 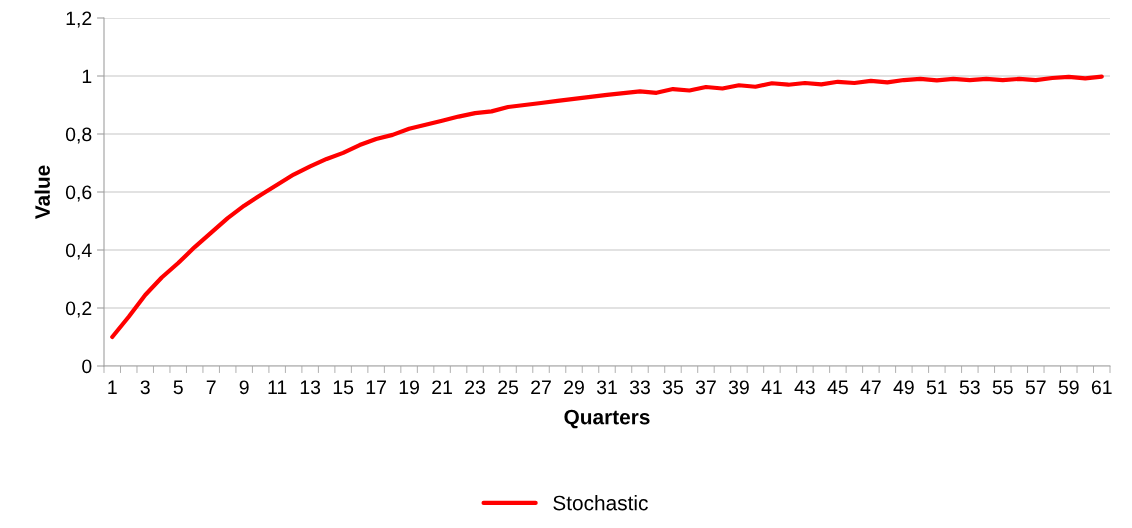 I want to click on x-tick-label: 45, so click(x=837, y=387).